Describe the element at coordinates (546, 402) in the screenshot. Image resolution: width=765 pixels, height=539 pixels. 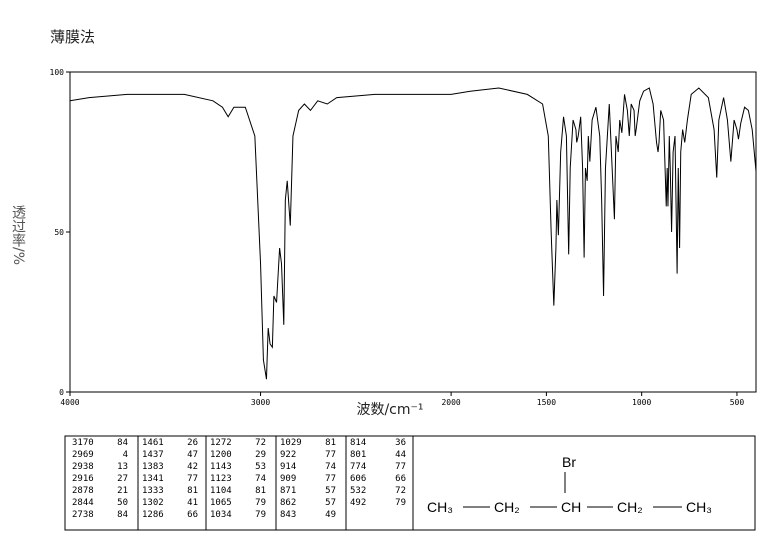
I see `x-tick-label: 1500` at that location.